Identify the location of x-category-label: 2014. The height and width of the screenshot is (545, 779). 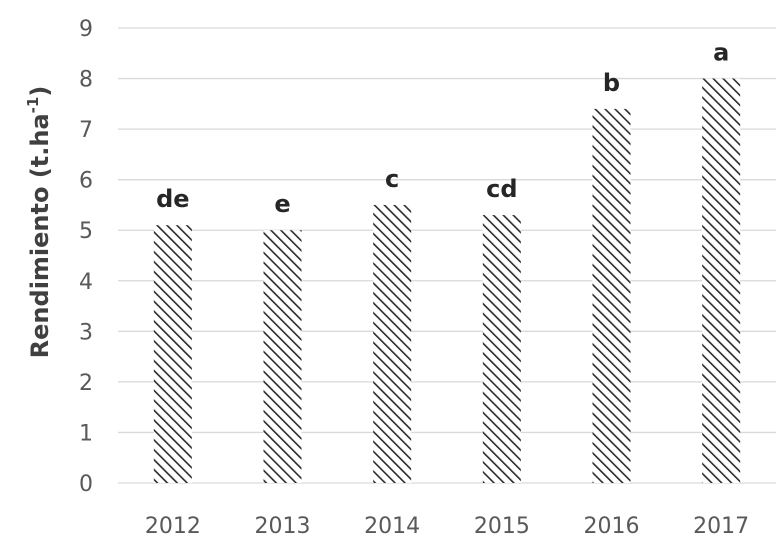
(392, 526).